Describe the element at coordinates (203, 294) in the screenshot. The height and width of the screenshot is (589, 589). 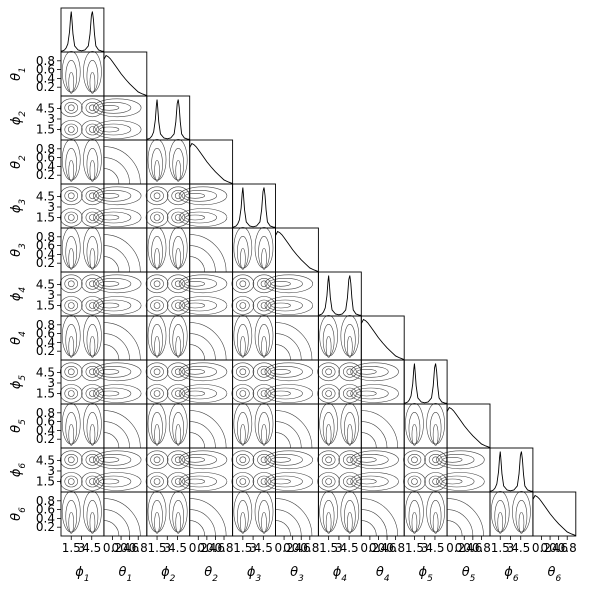
I see `contour-phi4-theta2` at that location.